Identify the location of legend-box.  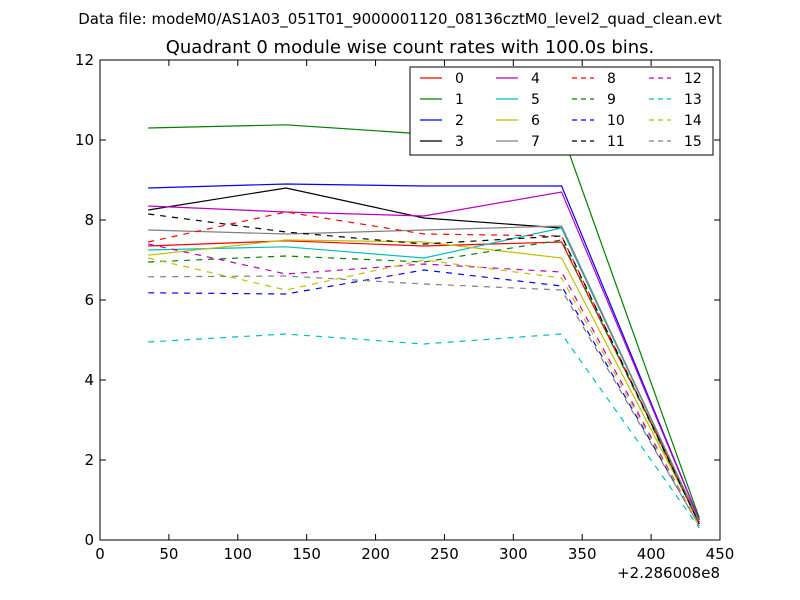
(561, 111).